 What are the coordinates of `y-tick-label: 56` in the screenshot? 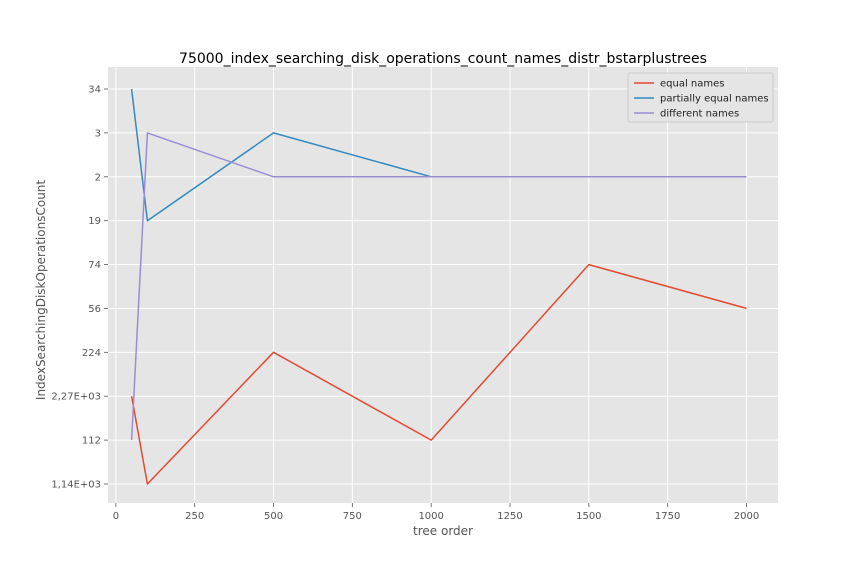 It's located at (94, 309).